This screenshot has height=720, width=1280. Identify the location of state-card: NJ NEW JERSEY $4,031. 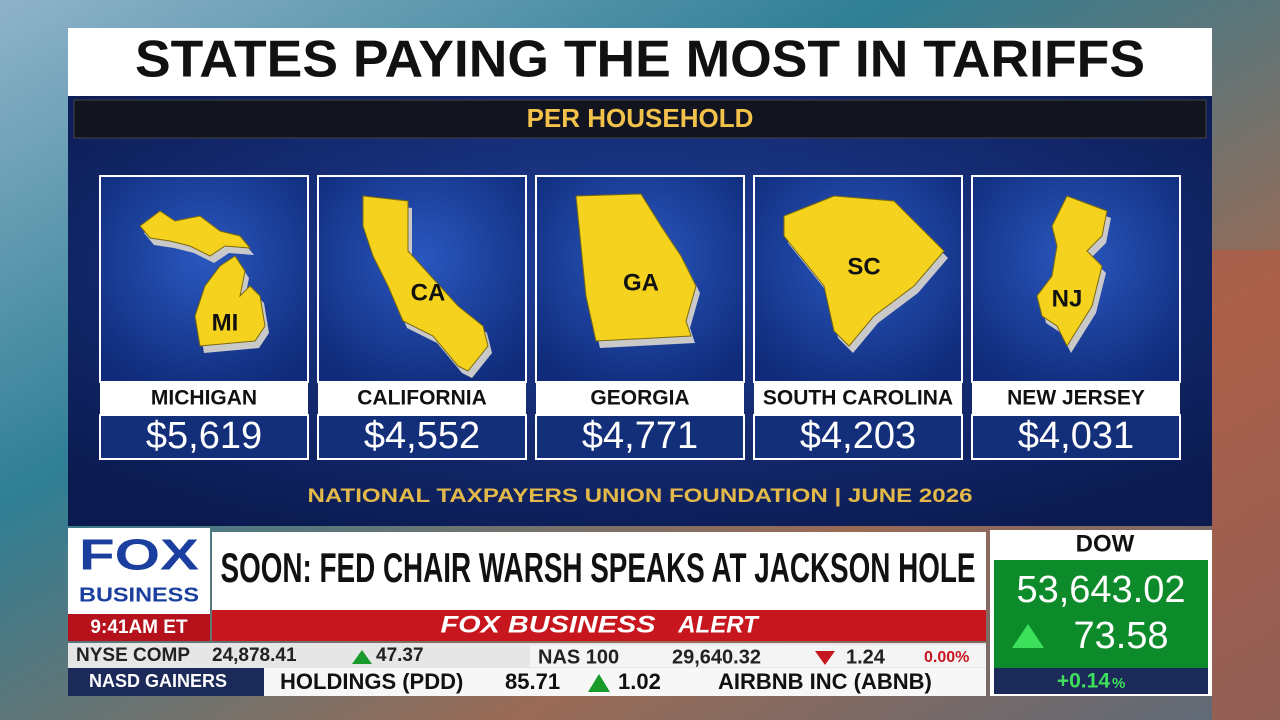
(1076, 317).